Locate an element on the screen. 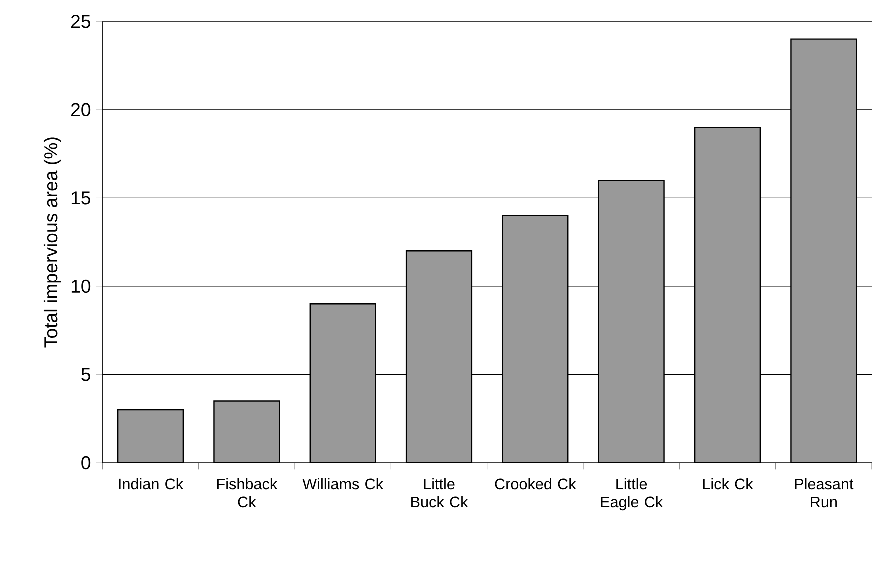  x-tick-label: Crooked Ck is located at coordinates (535, 484).